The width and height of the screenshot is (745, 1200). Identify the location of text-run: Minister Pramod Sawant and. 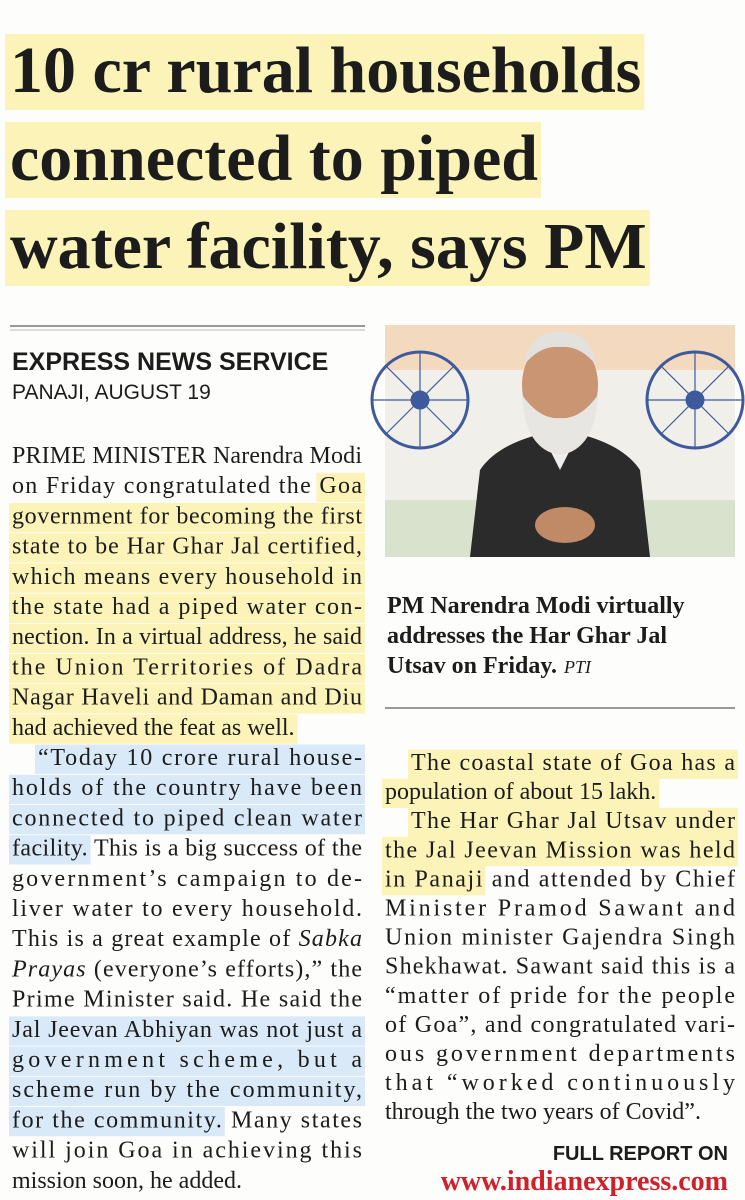
(560, 909).